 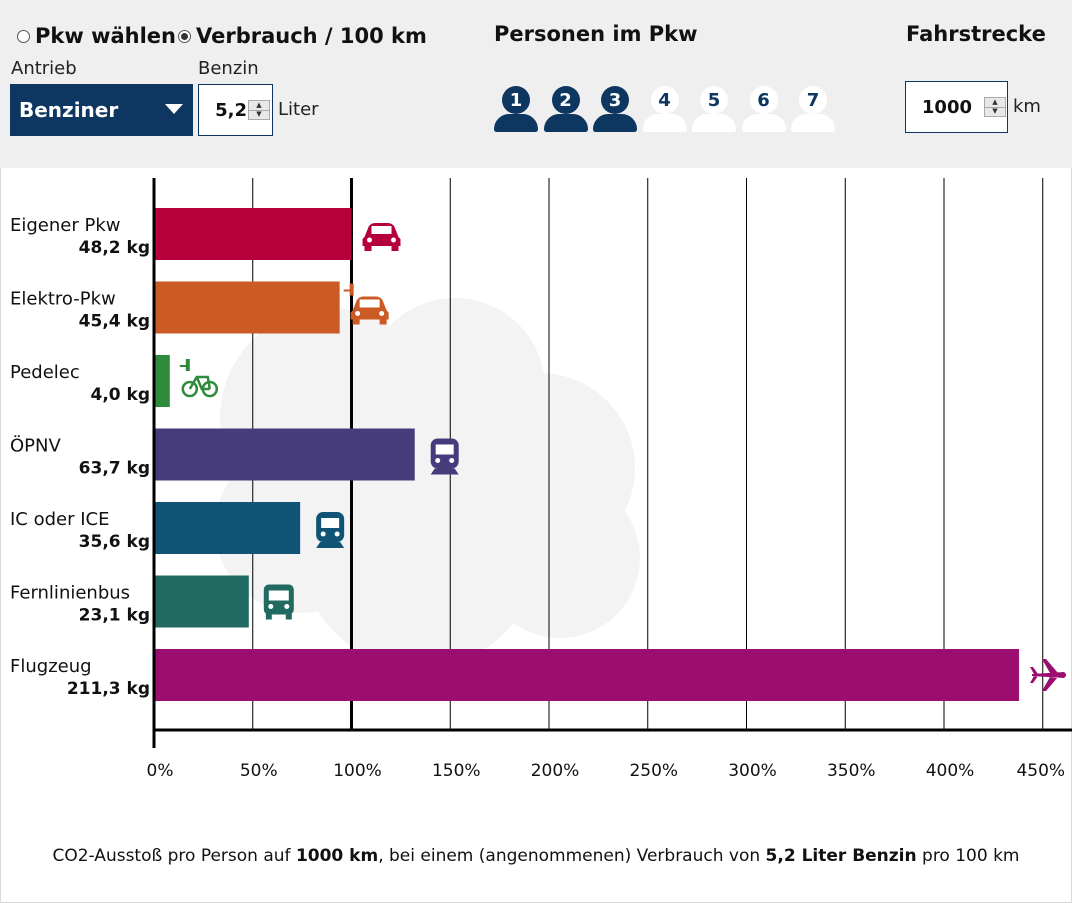 What do you see at coordinates (976, 34) in the screenshot?
I see `distance-heading: Fahrstrecke` at bounding box center [976, 34].